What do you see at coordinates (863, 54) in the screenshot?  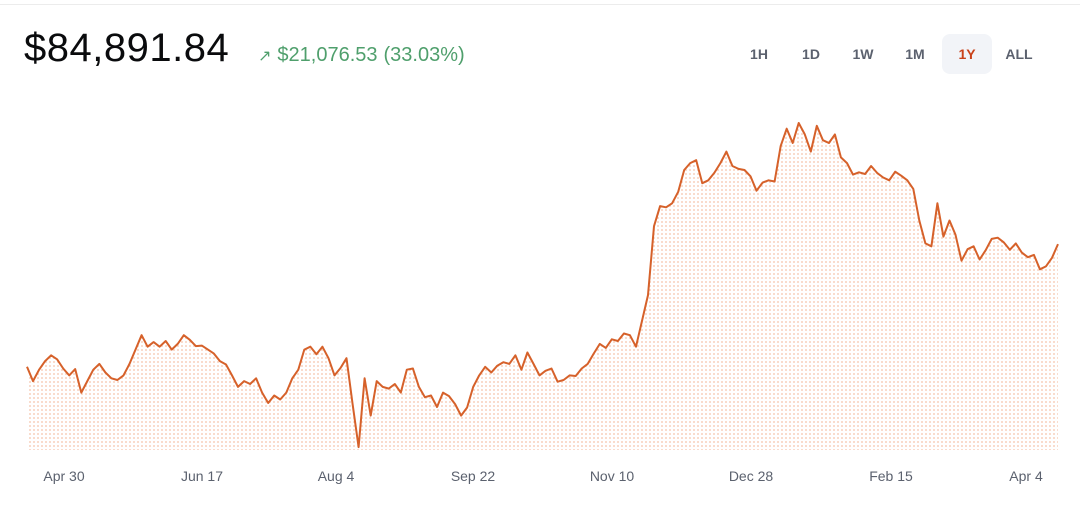 I see `range-1w-button: 1W` at bounding box center [863, 54].